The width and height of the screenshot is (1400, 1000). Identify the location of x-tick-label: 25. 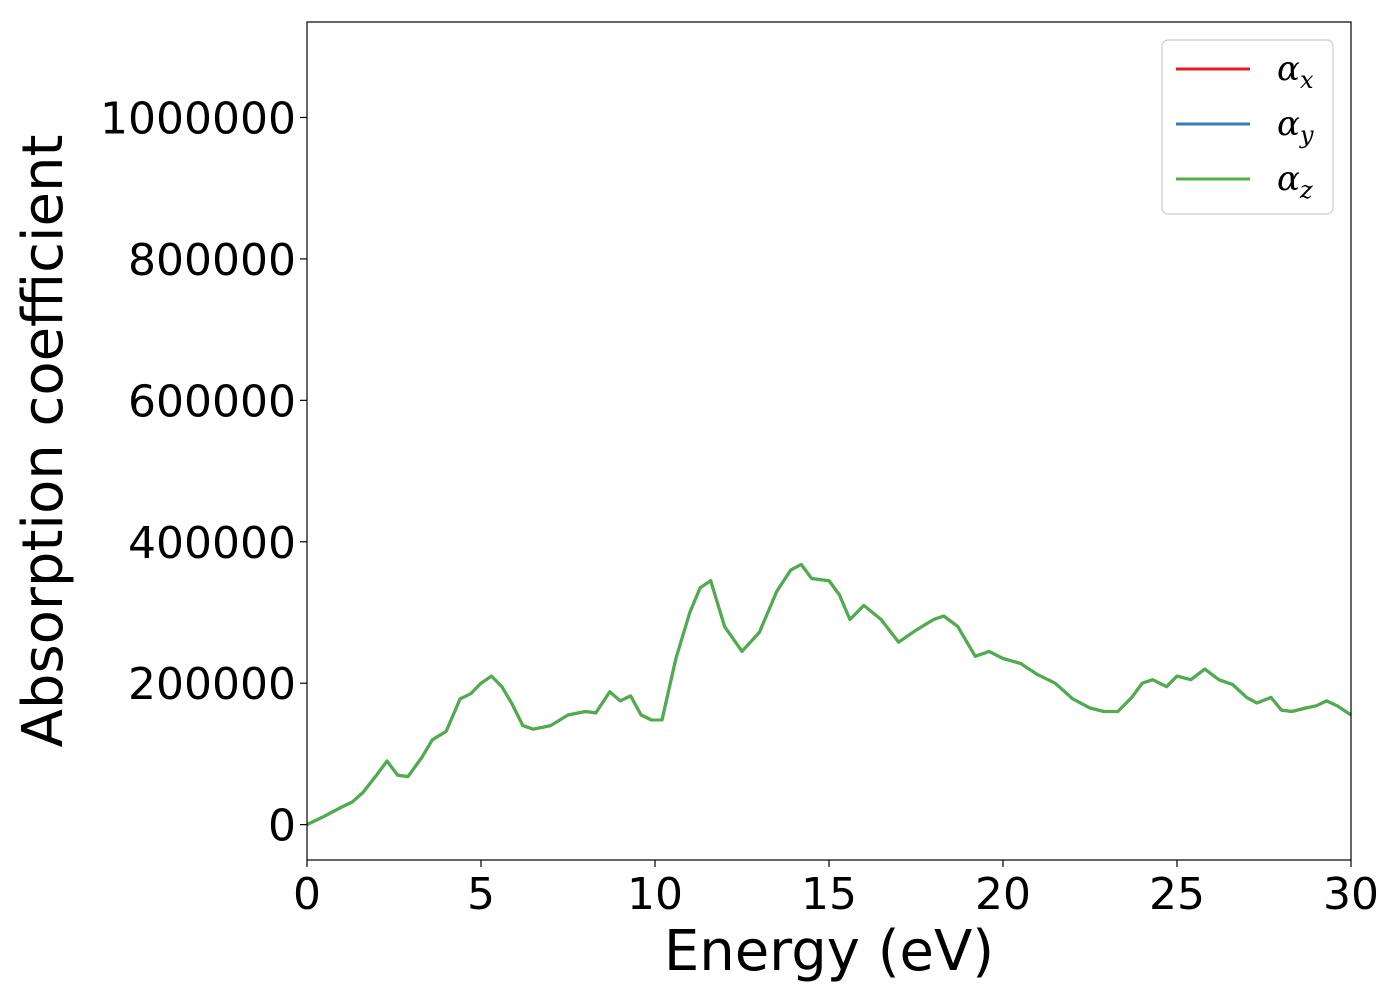
(1177, 894).